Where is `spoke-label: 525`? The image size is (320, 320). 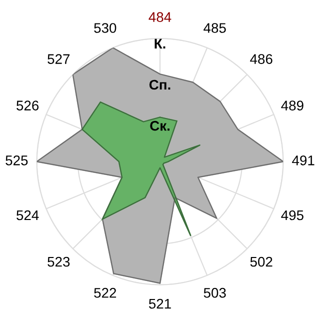
spoke-label: 525 is located at coordinates (17, 160).